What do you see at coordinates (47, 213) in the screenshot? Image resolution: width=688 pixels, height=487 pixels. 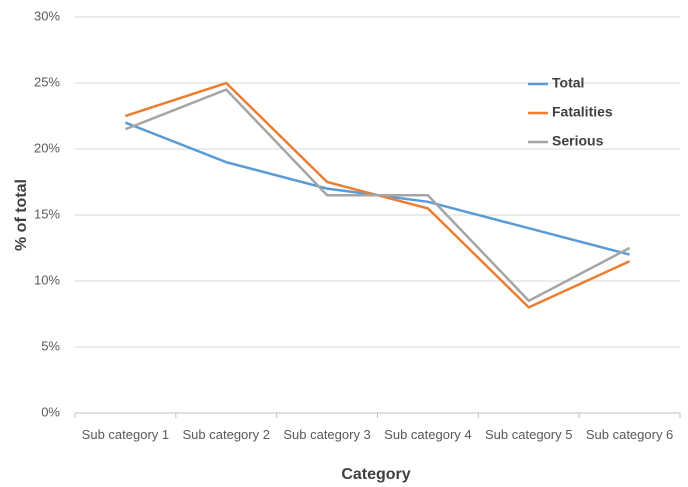 I see `y-tick-label: 15%` at bounding box center [47, 213].